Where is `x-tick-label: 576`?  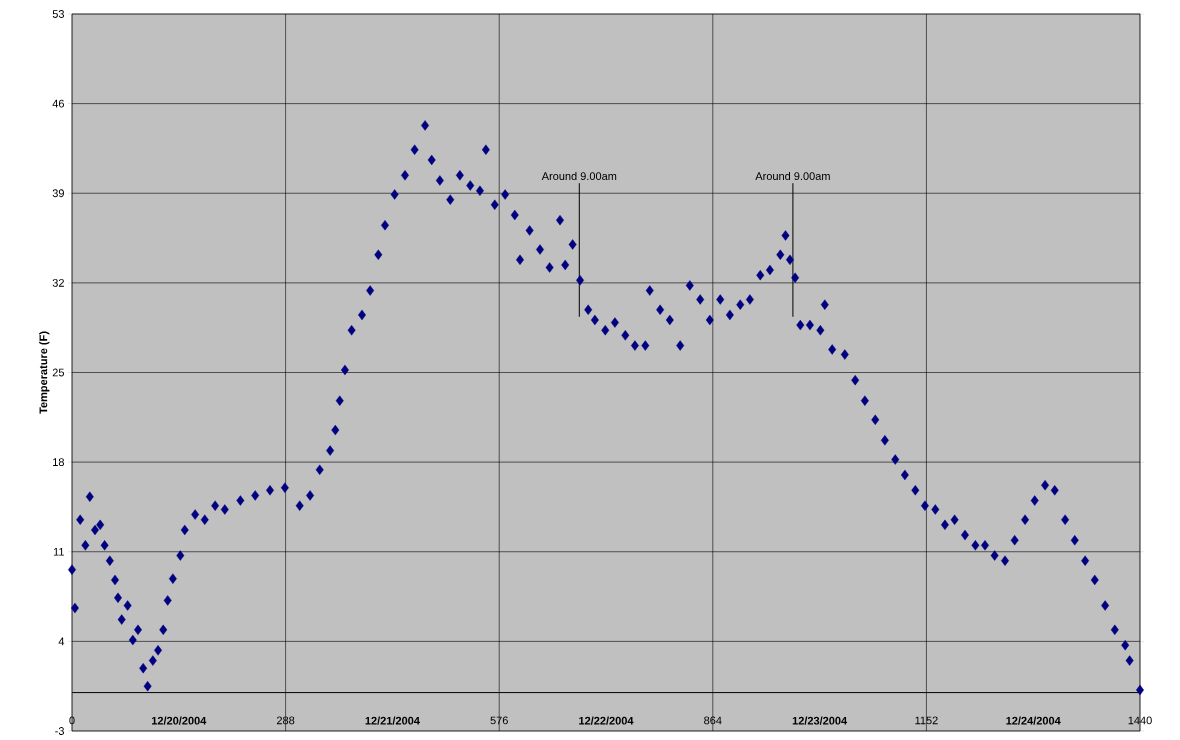
x-tick-label: 576 is located at coordinates (499, 720).